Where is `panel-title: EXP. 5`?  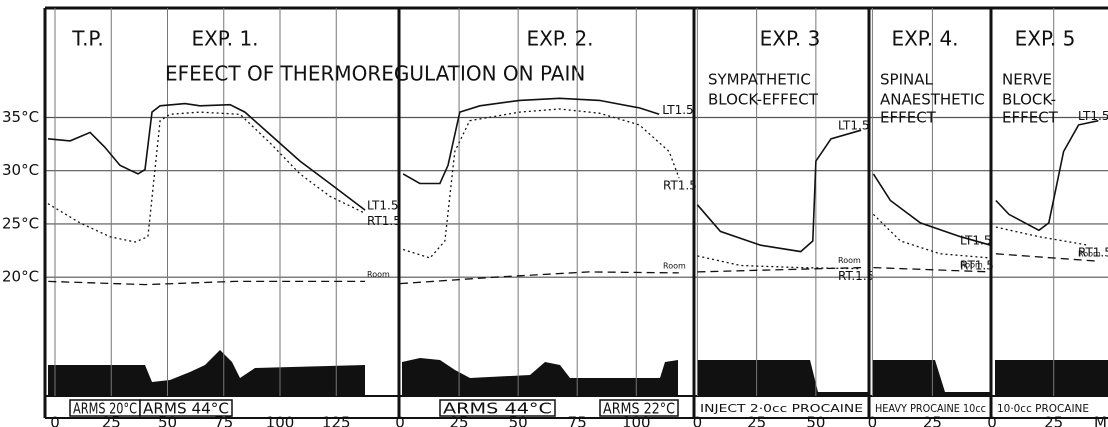 panel-title: EXP. 5 is located at coordinates (1045, 39).